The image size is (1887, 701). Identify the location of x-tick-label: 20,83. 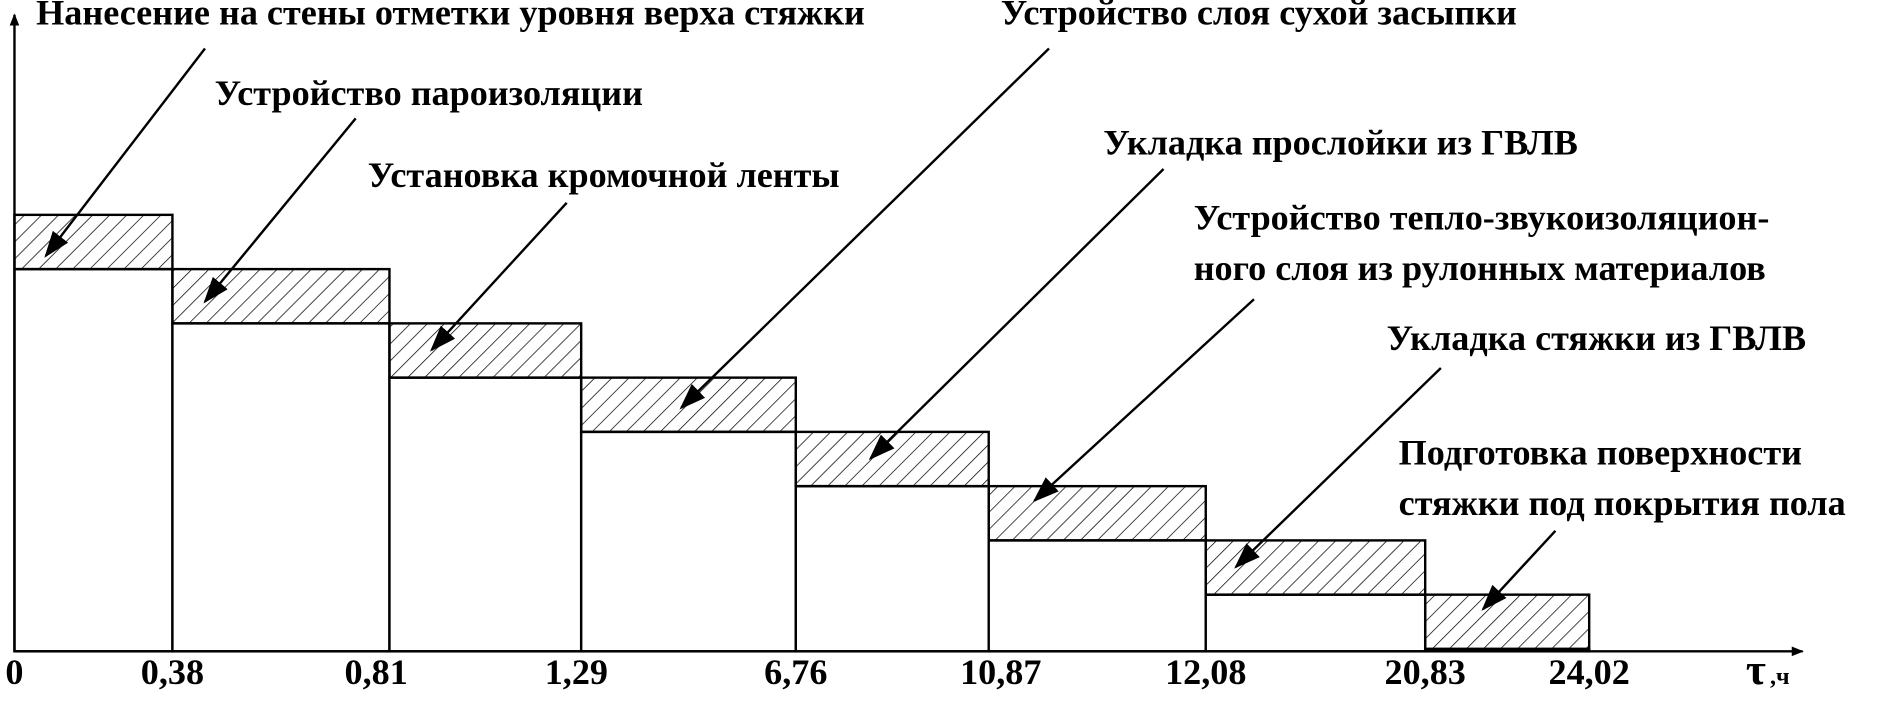
(1425, 672).